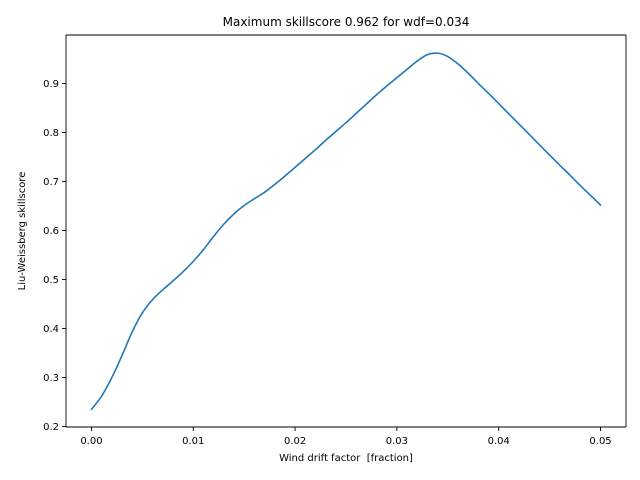  Describe the element at coordinates (346, 22) in the screenshot. I see `chart-title: Maximum skillscore 0.962 for wdf=0.034` at that location.